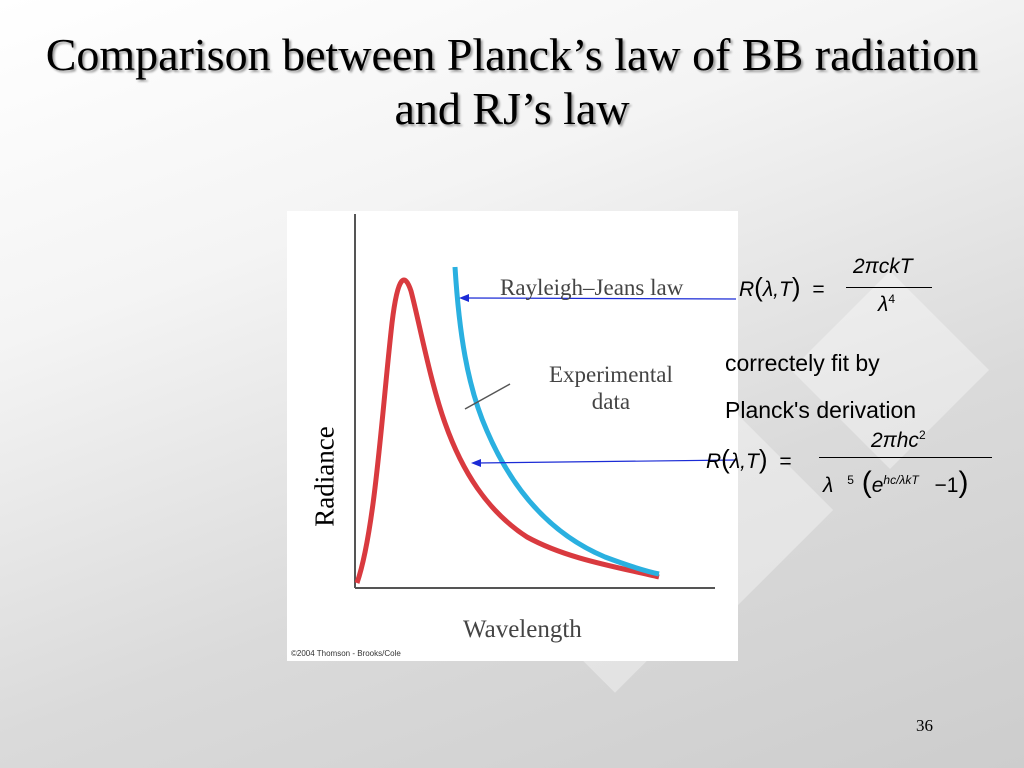  What do you see at coordinates (785, 461) in the screenshot?
I see `planck-equals: =` at bounding box center [785, 461].